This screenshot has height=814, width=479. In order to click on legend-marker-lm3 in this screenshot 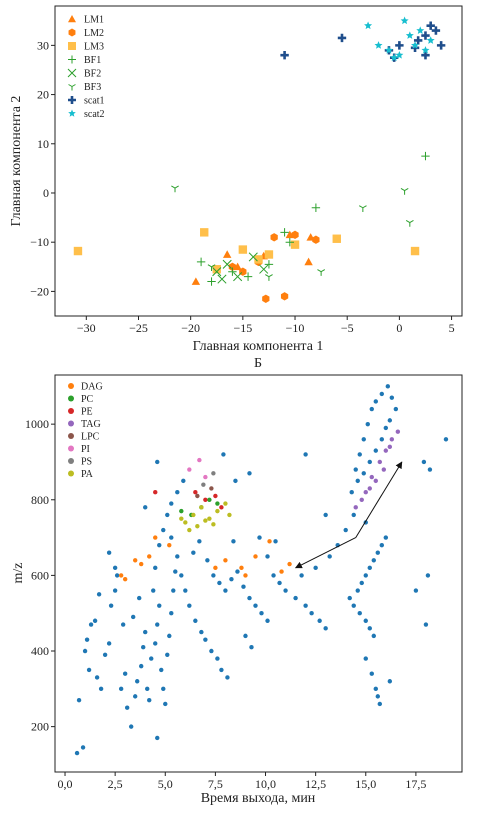, I will do `click(72, 46)`.